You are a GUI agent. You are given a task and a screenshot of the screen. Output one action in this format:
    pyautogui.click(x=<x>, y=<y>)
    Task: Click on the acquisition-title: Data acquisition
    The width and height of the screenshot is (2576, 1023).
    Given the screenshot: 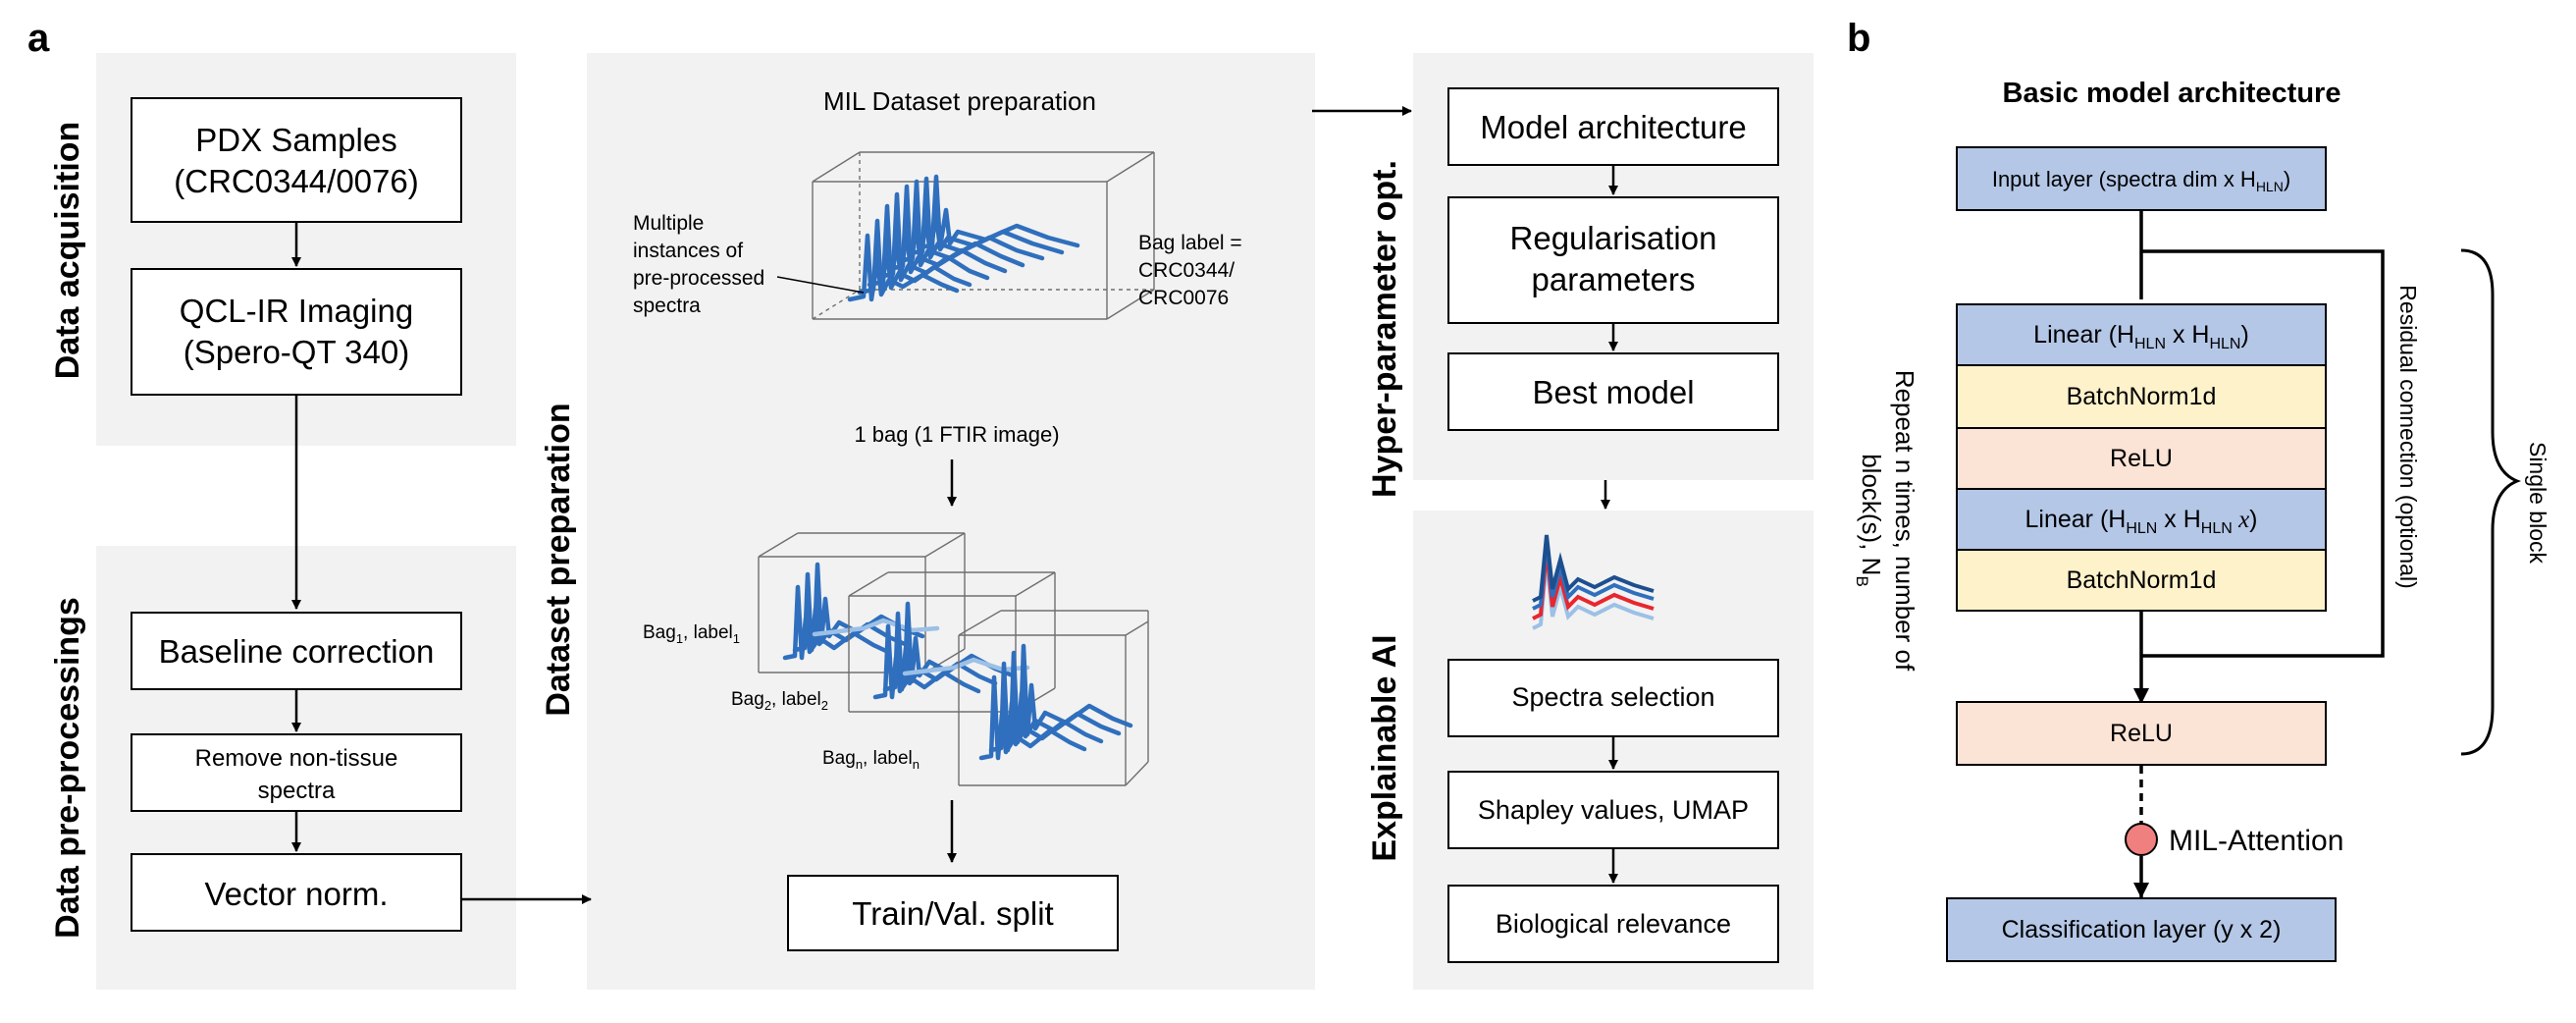 What is the action you would take?
    pyautogui.click(x=67, y=251)
    